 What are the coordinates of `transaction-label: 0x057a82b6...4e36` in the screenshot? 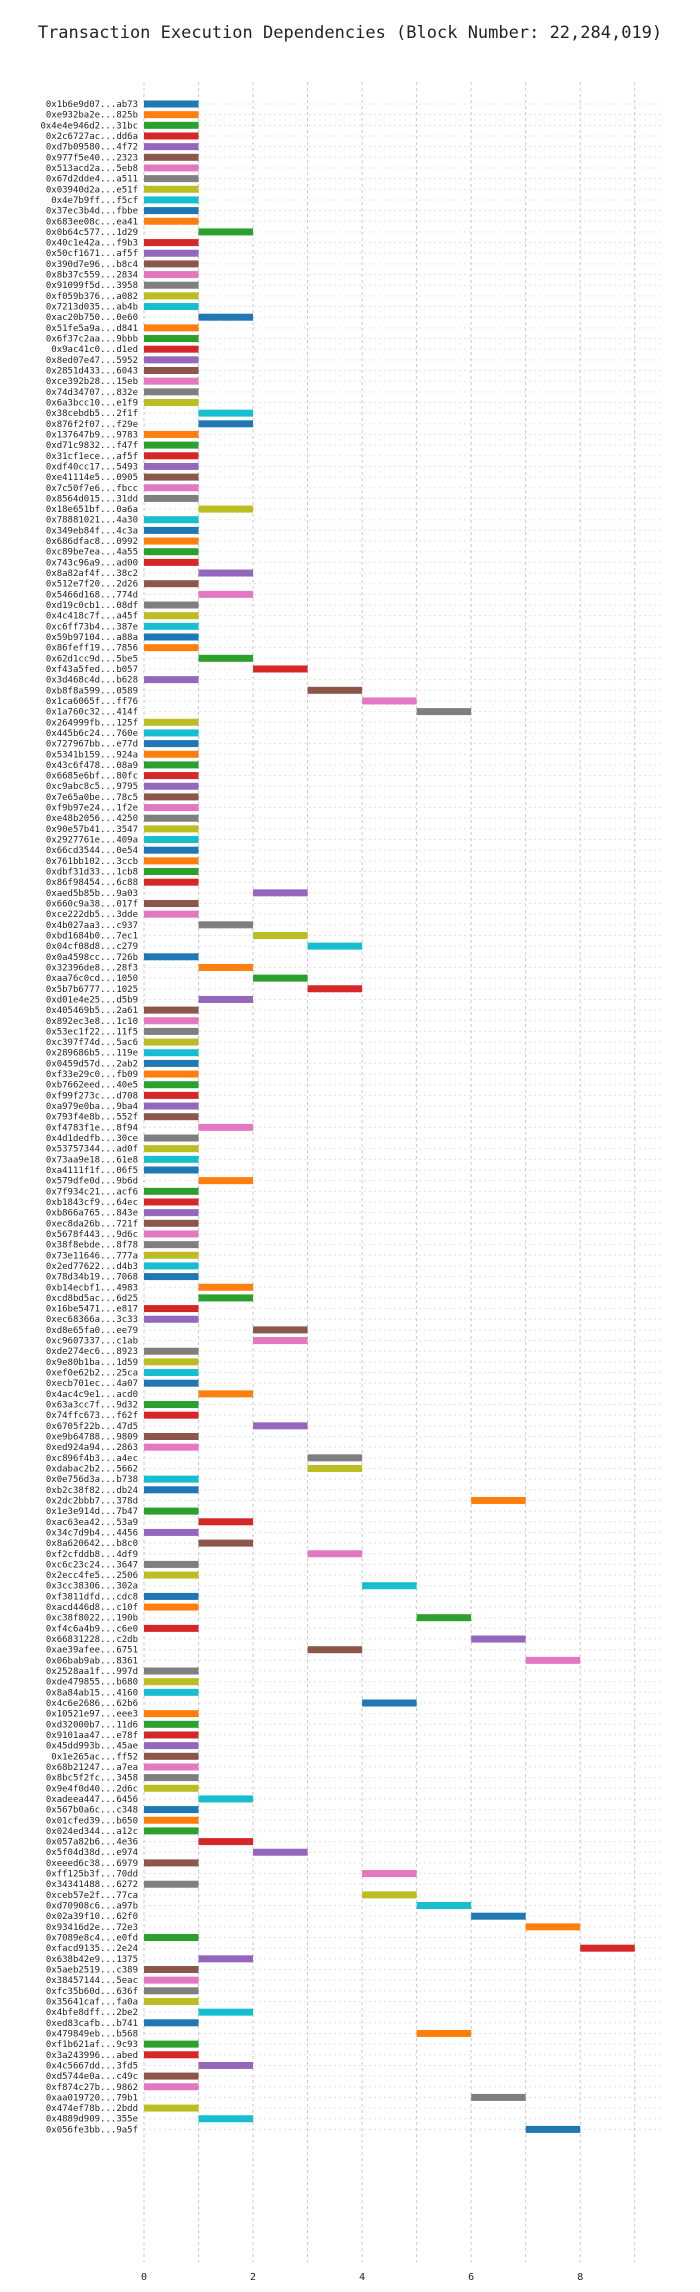 It's located at (92, 1843).